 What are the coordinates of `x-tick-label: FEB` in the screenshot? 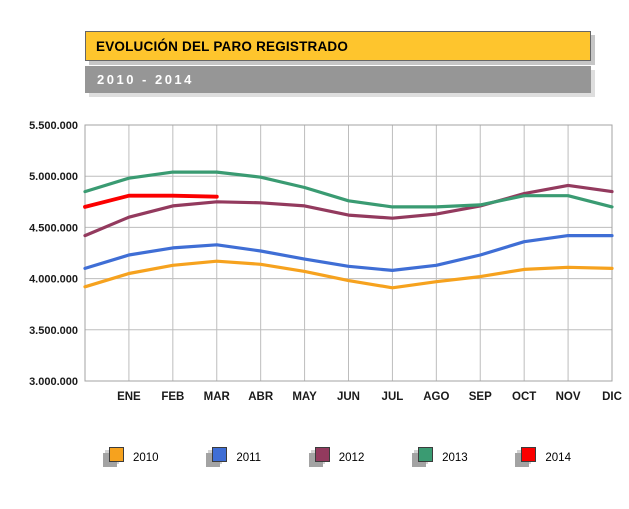 It's located at (172, 397).